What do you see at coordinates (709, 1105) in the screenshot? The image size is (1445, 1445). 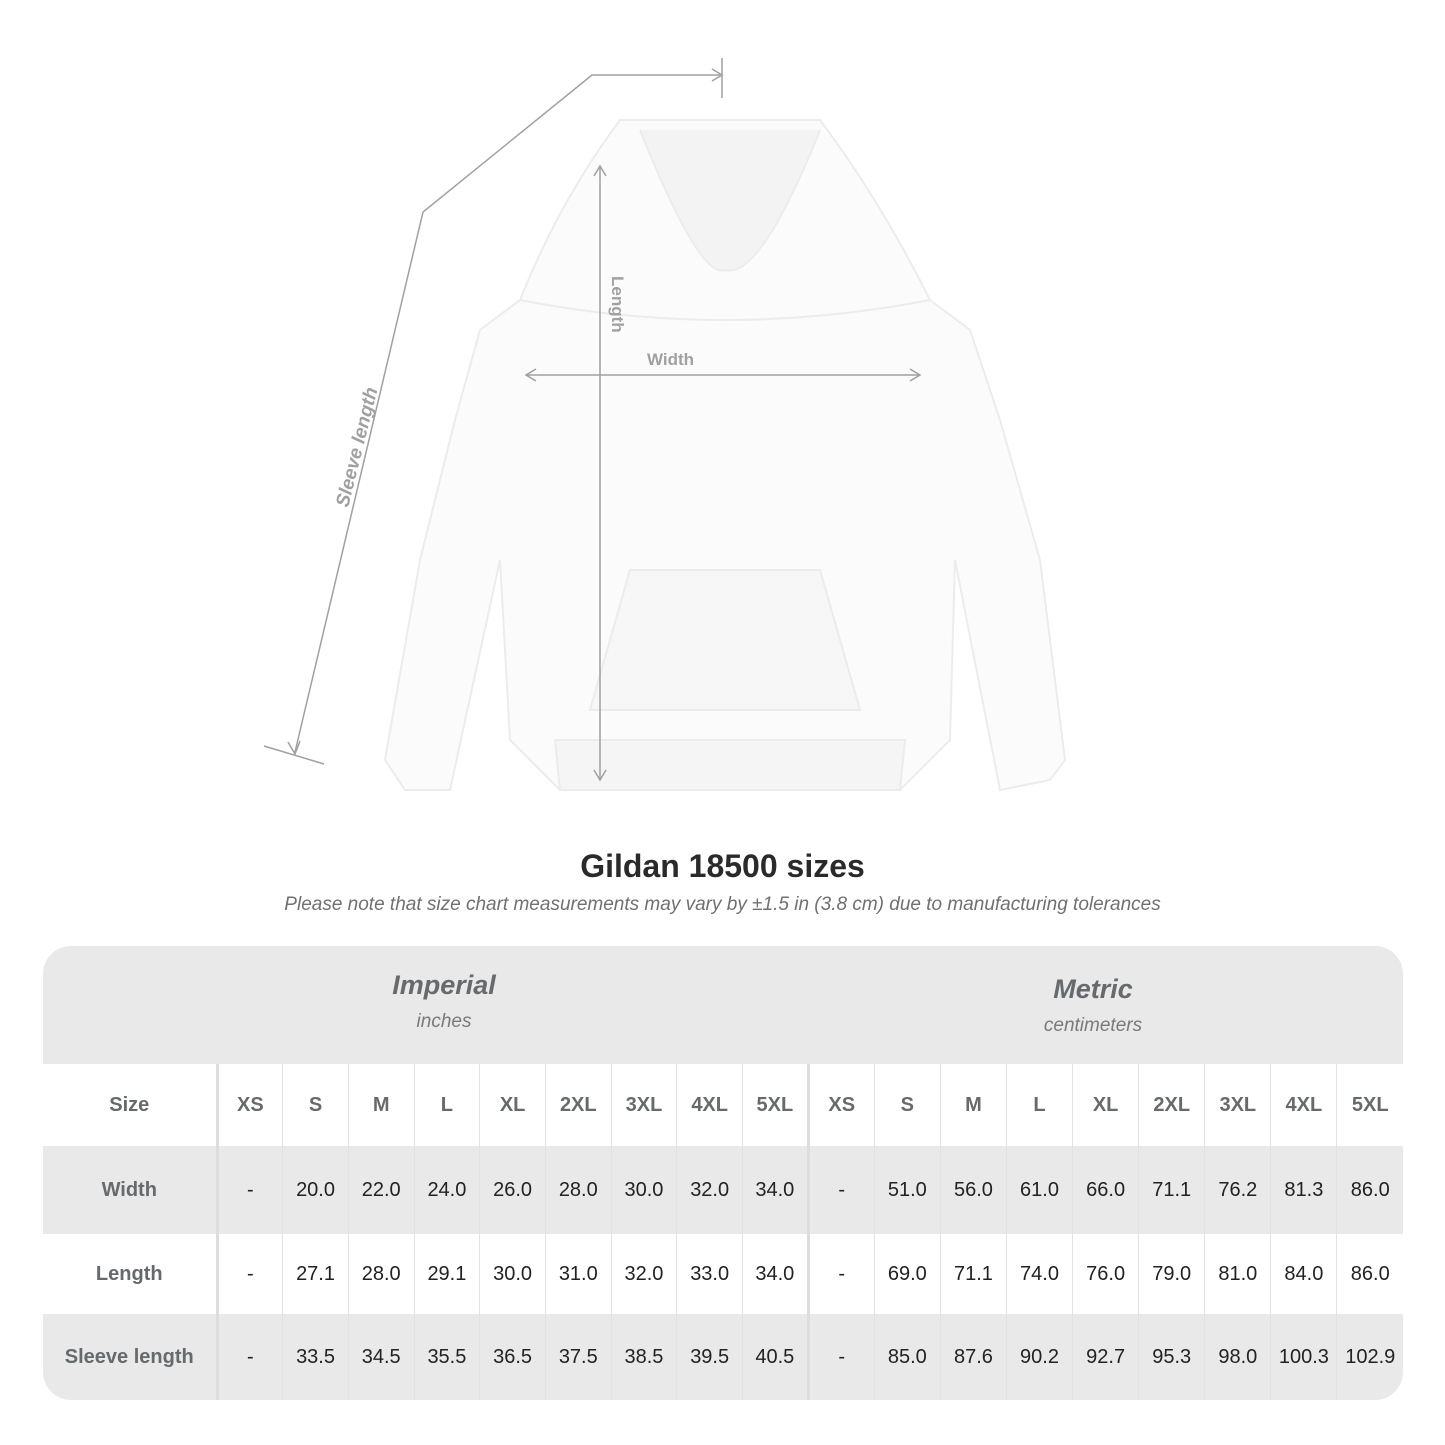 I see `imperial-size-header: 4XL` at bounding box center [709, 1105].